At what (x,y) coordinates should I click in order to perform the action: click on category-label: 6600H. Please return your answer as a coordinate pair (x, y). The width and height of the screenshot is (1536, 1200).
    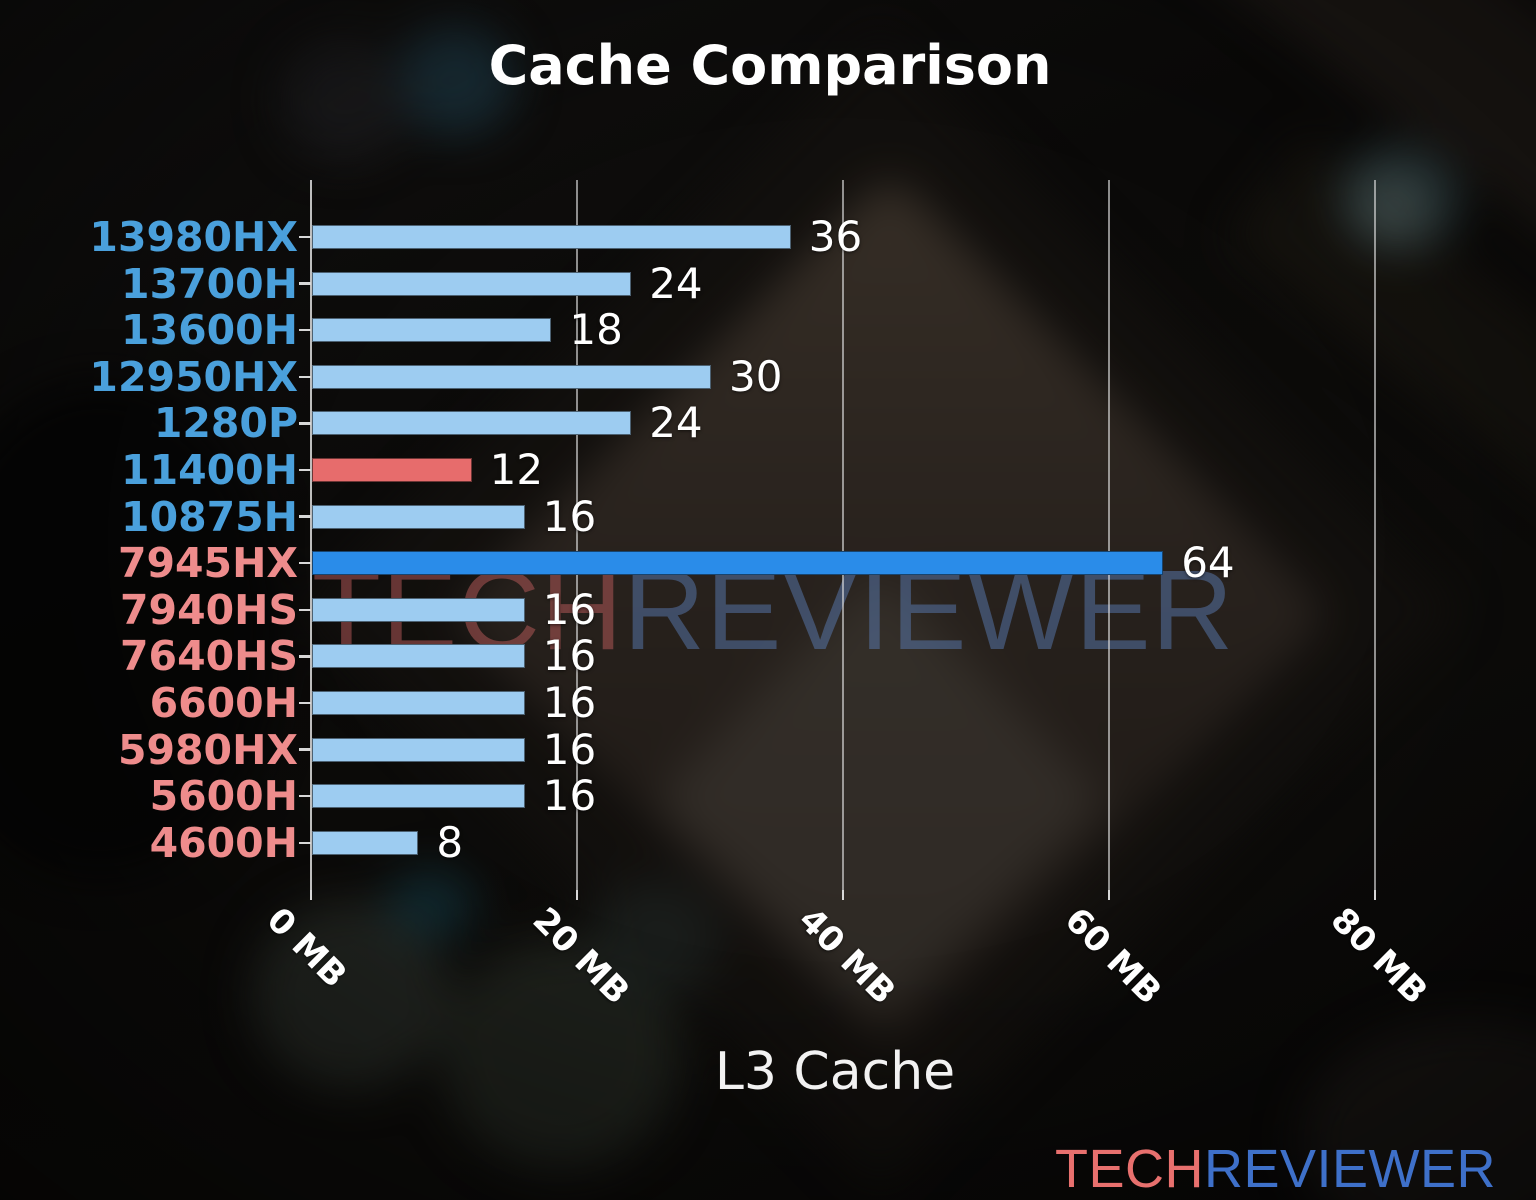
    Looking at the image, I should click on (223, 703).